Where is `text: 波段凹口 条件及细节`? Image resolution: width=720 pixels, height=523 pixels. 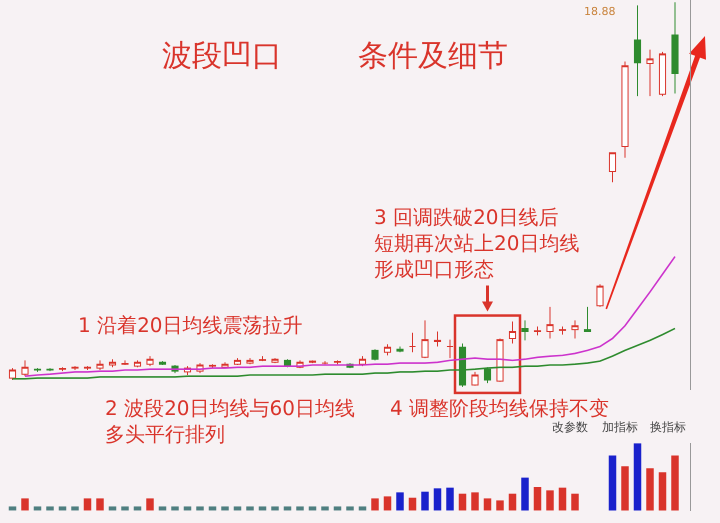
text: 波段凹口 条件及细节 is located at coordinates (335, 56).